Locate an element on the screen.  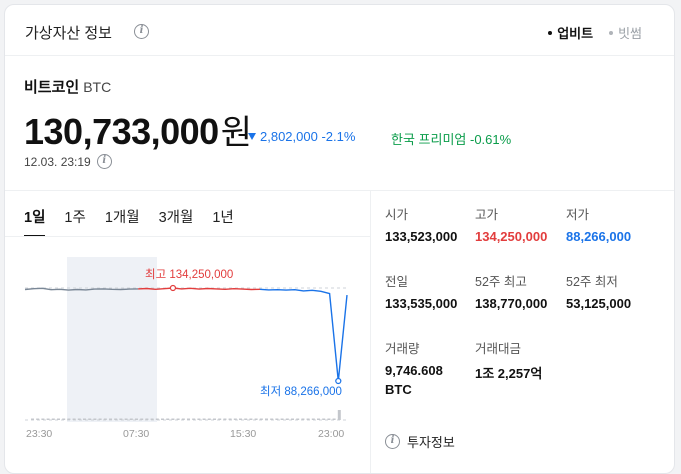
price-change: 2,802,000 -2.1% is located at coordinates (301, 136).